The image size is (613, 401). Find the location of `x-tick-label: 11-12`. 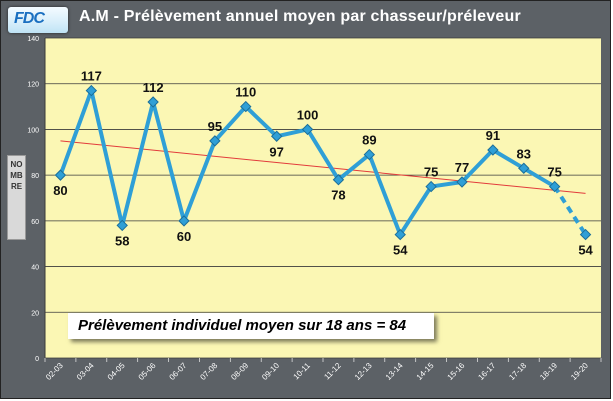

x-tick-label: 11-12 is located at coordinates (332, 371).